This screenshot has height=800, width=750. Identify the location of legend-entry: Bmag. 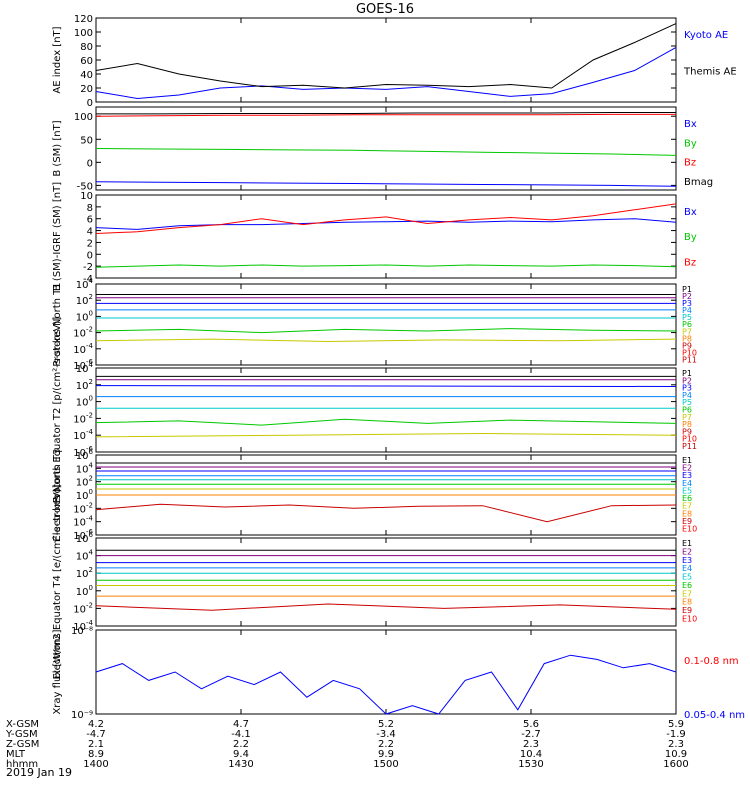
(698, 182).